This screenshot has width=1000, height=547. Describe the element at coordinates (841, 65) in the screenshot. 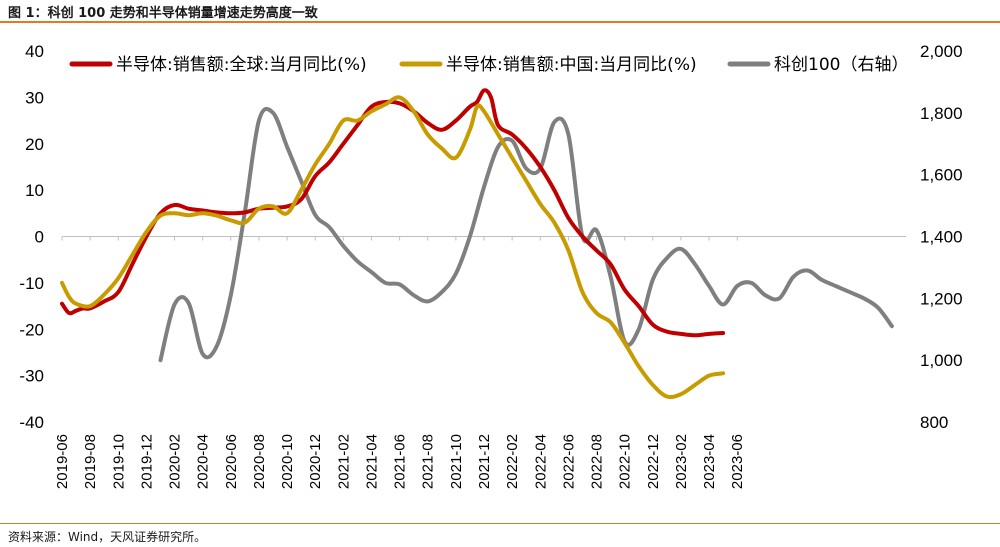

I see `legend-label: 科创100（右轴）` at that location.